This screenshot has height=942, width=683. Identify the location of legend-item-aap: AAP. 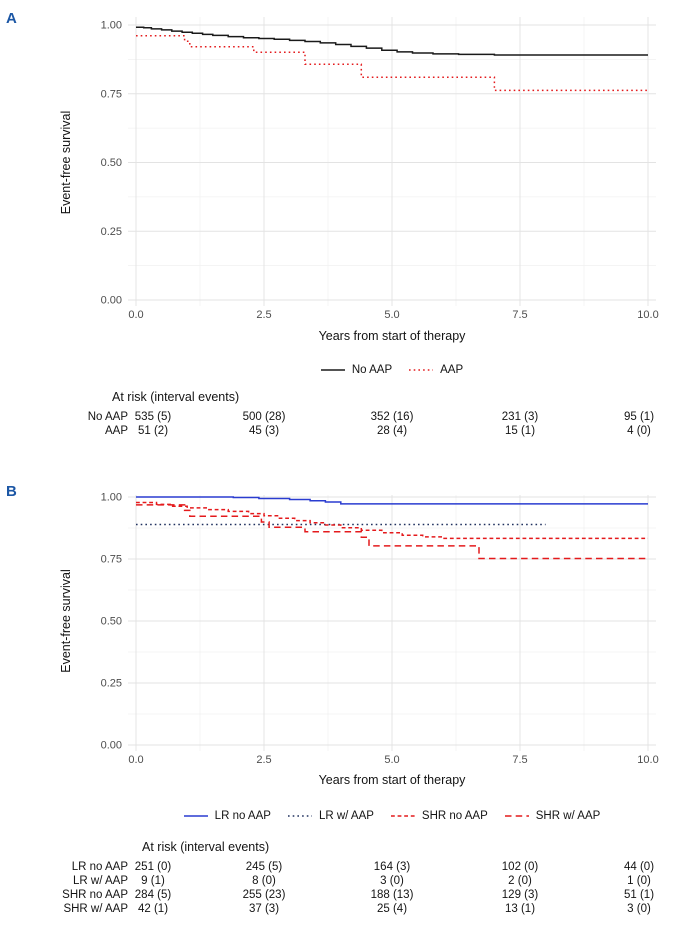
(435, 370).